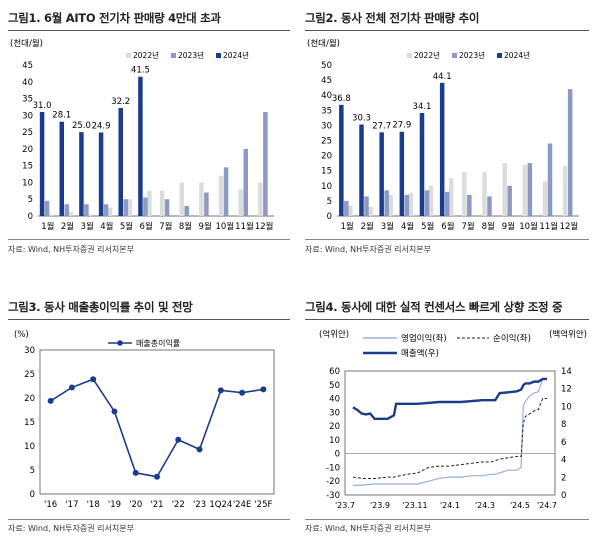 Image resolution: width=597 pixels, height=537 pixels. I want to click on x-tick-label: 6월, so click(146, 226).